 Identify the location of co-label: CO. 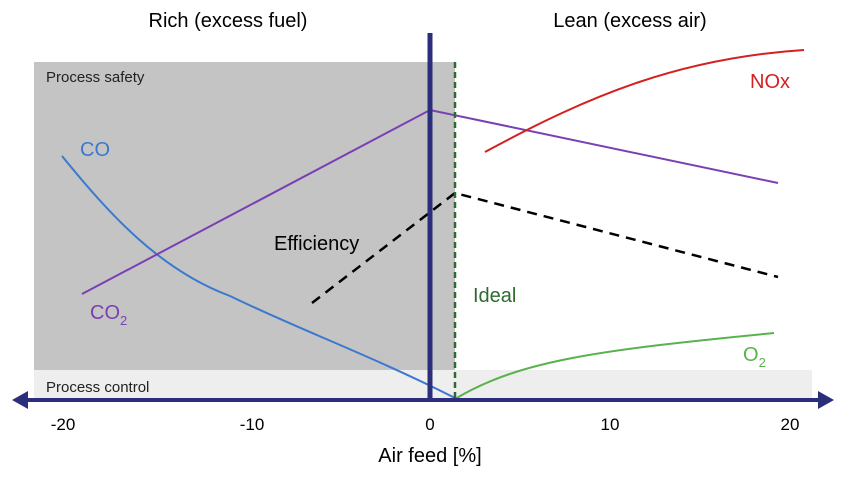
(95, 150).